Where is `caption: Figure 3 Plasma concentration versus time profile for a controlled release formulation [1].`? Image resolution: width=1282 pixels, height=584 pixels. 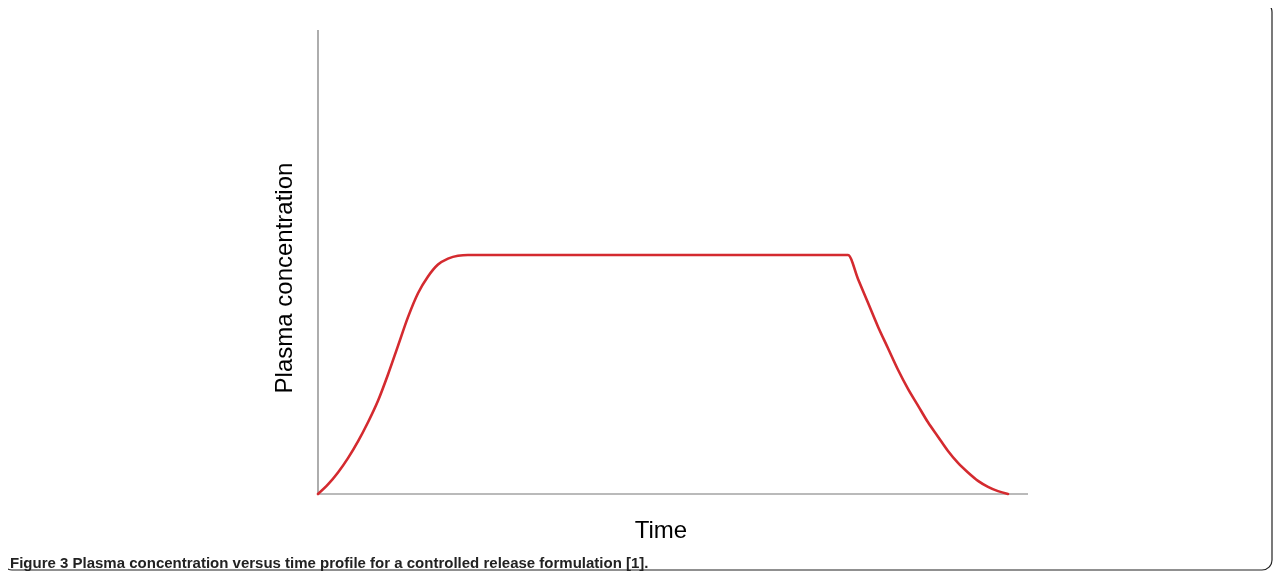
caption: Figure 3 Plasma concentration versus time profile for a controlled release formulation [1]. is located at coordinates (329, 562).